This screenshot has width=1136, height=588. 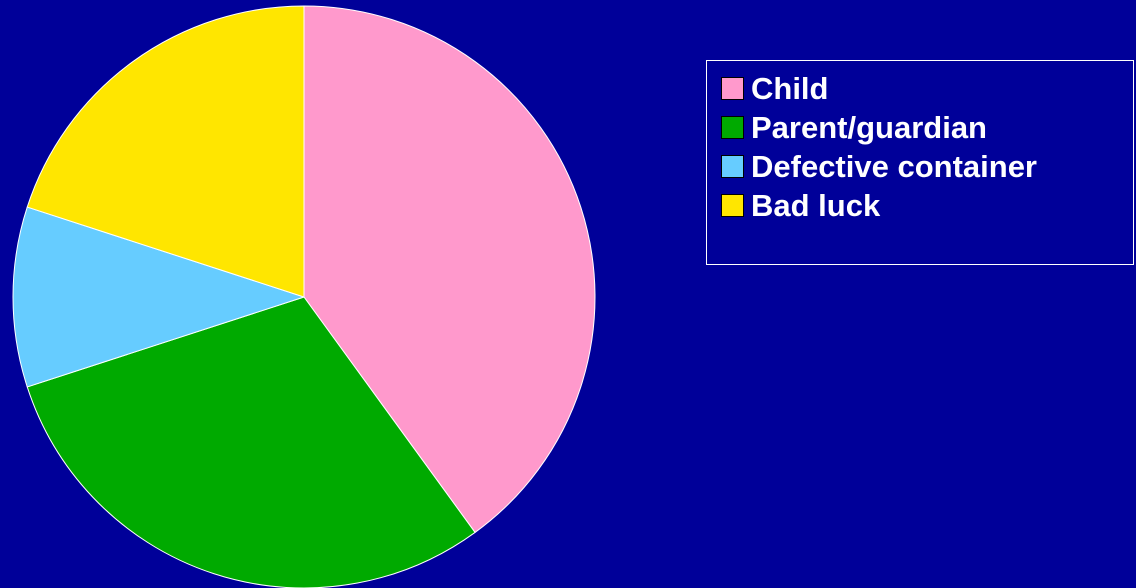 What do you see at coordinates (732, 166) in the screenshot?
I see `legend-swatch-defective-container` at bounding box center [732, 166].